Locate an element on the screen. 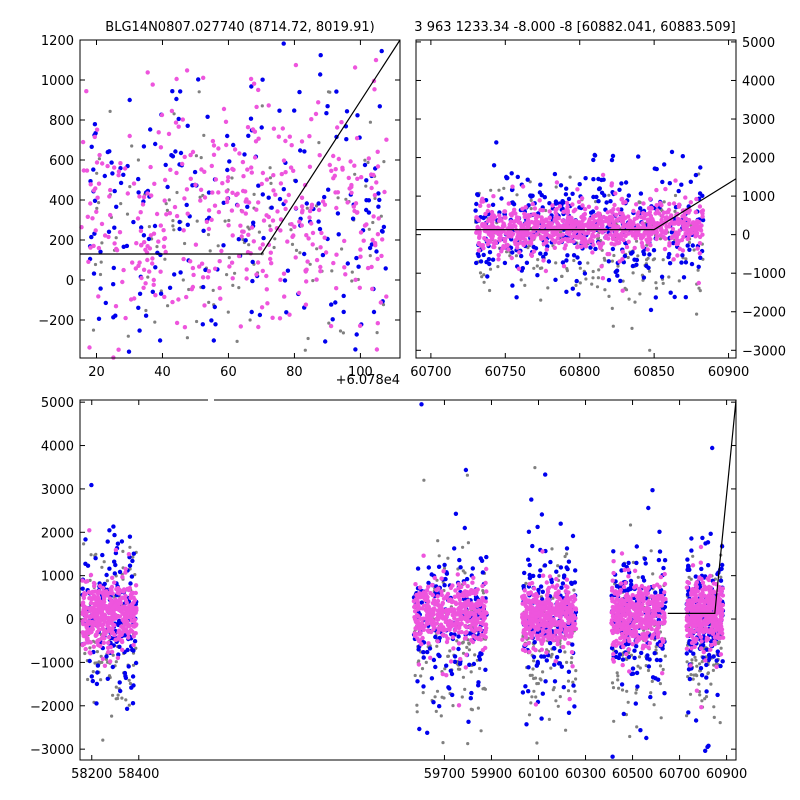 This screenshot has width=800, height=800. top-left-ytick-label: 600 is located at coordinates (61, 161).